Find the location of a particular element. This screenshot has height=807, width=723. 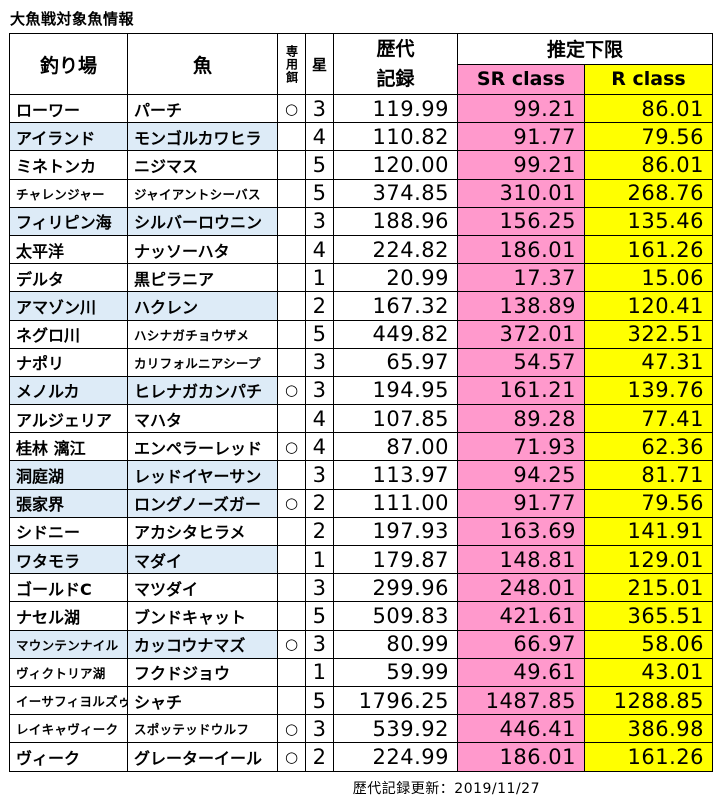

r-class-cell: 79.56 is located at coordinates (648, 137).